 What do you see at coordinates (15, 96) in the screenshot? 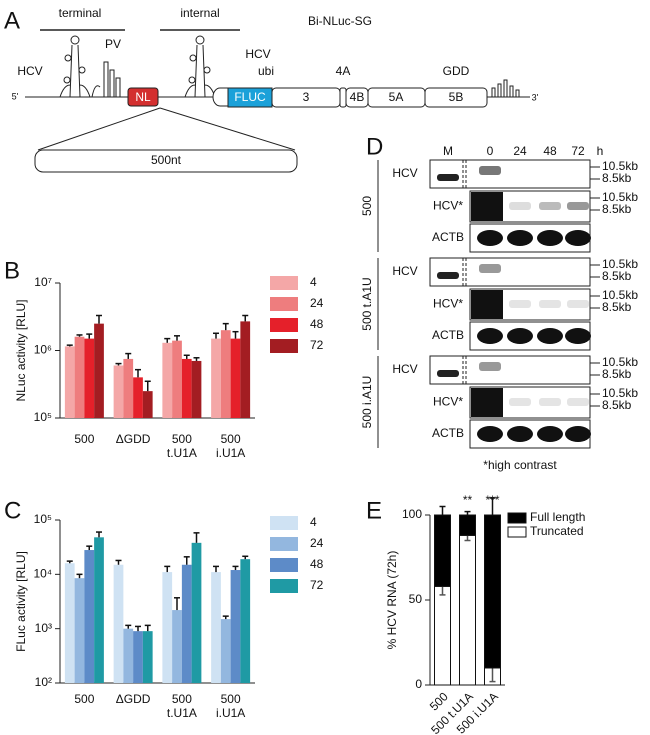
I see `end-label: 5'` at bounding box center [15, 96].